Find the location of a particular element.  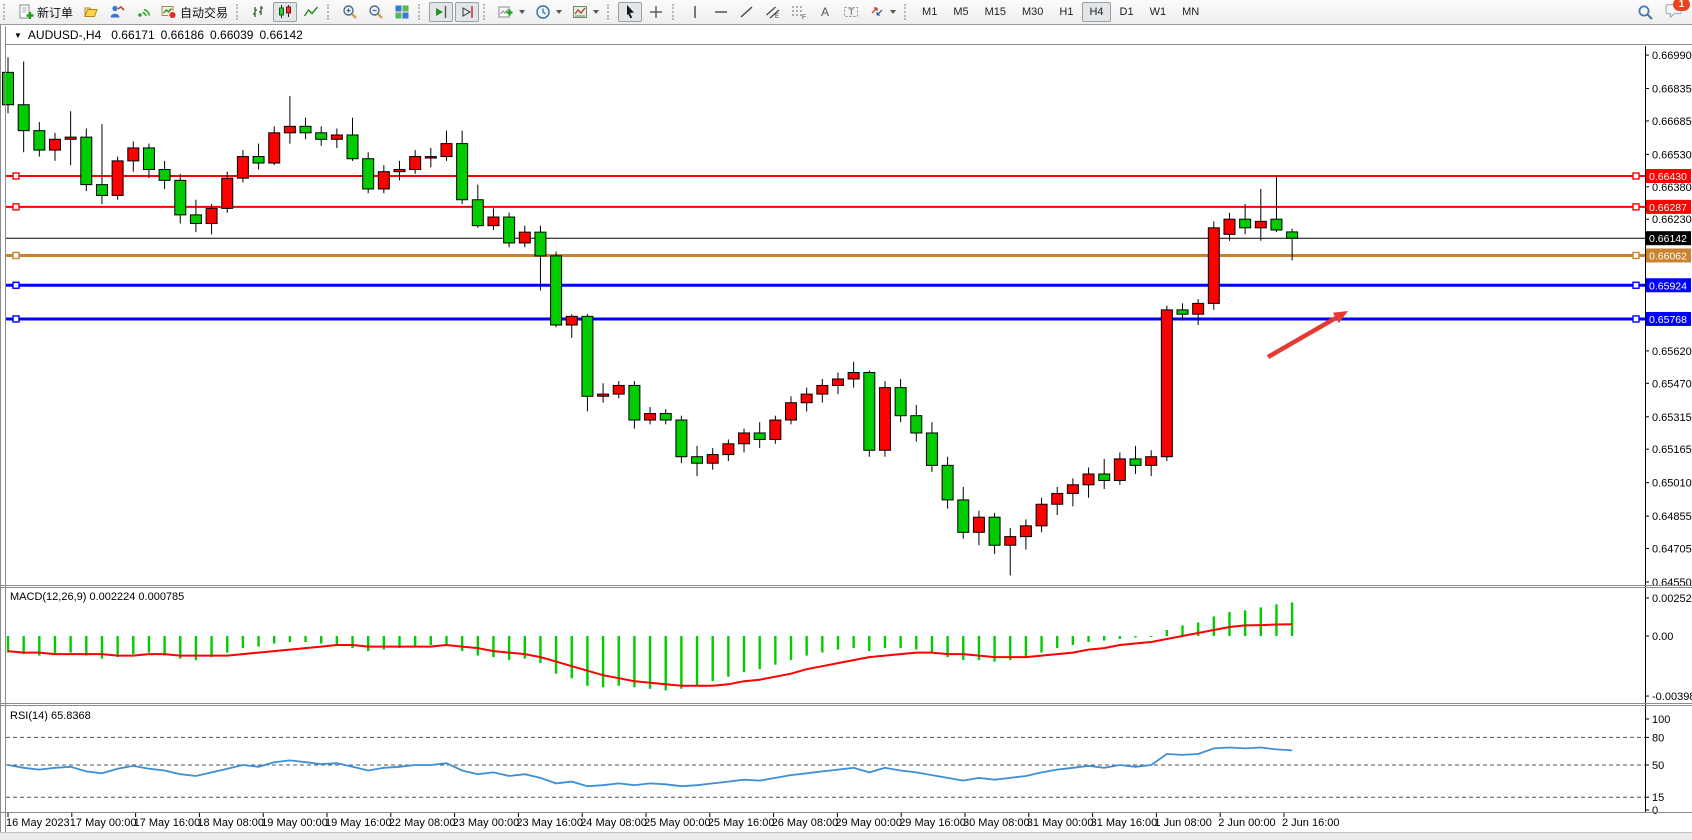

text-button: A is located at coordinates (825, 12).